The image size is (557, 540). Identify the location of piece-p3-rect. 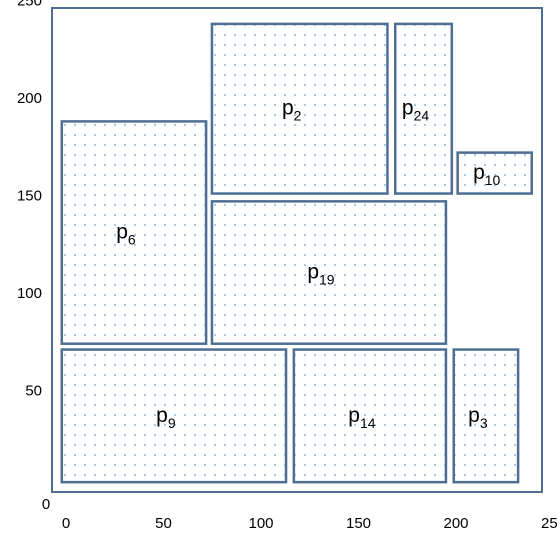
(486, 416).